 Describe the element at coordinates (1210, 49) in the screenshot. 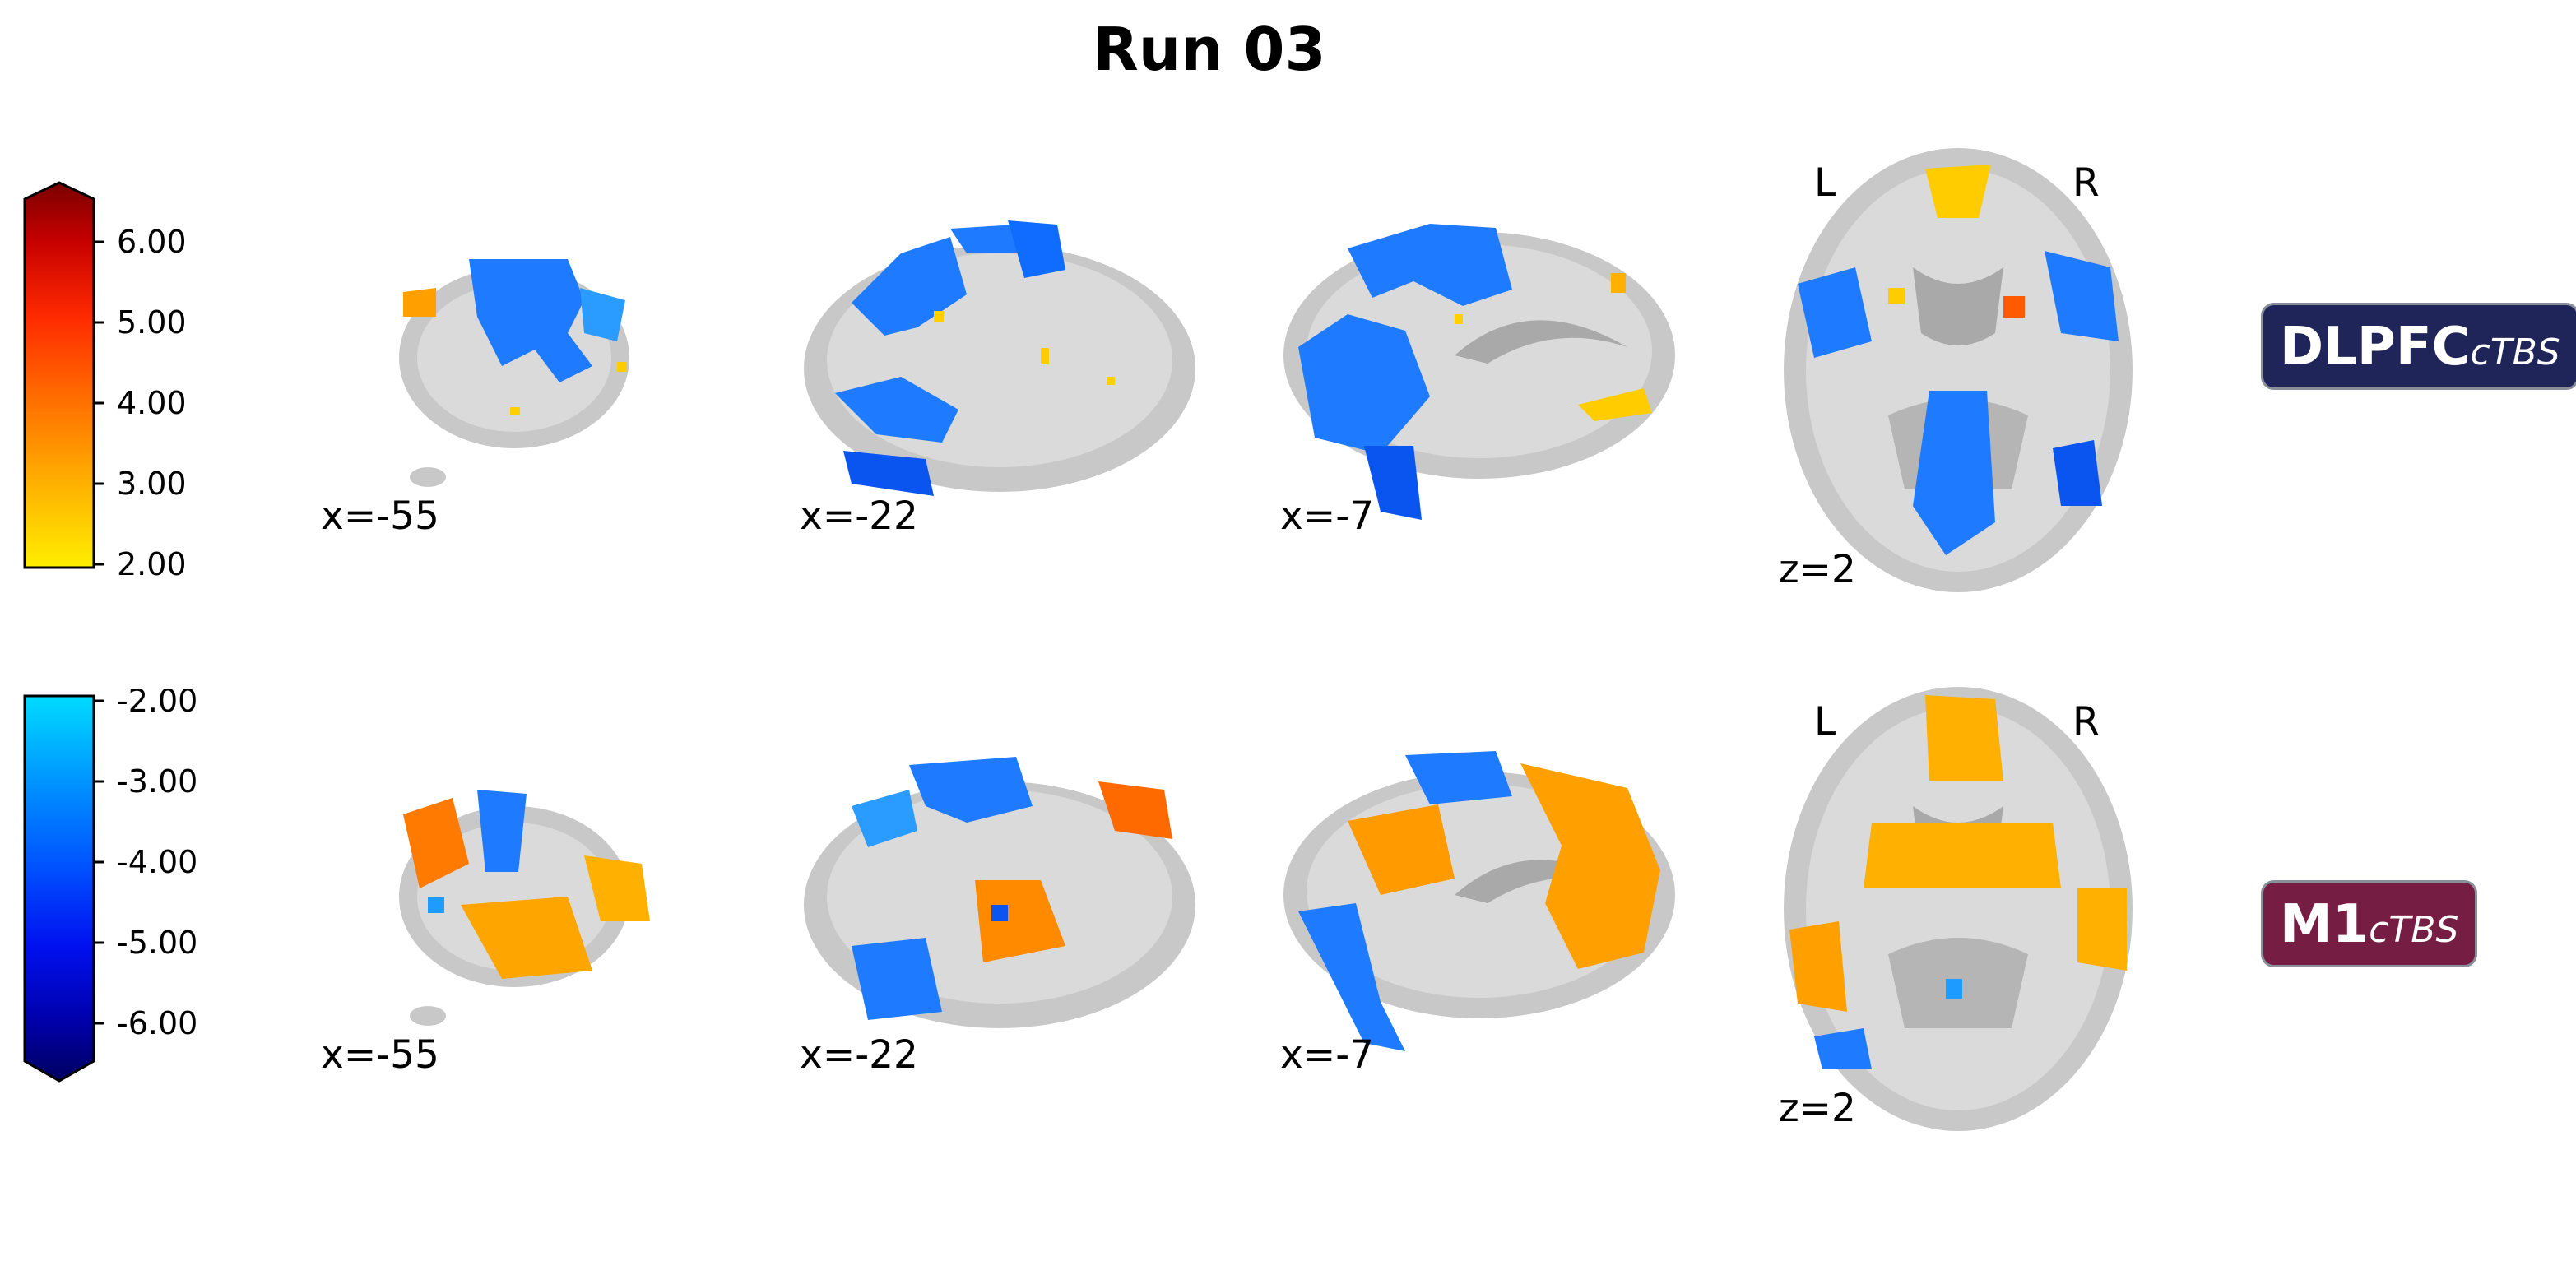

I see `figure-title: Run 03` at that location.